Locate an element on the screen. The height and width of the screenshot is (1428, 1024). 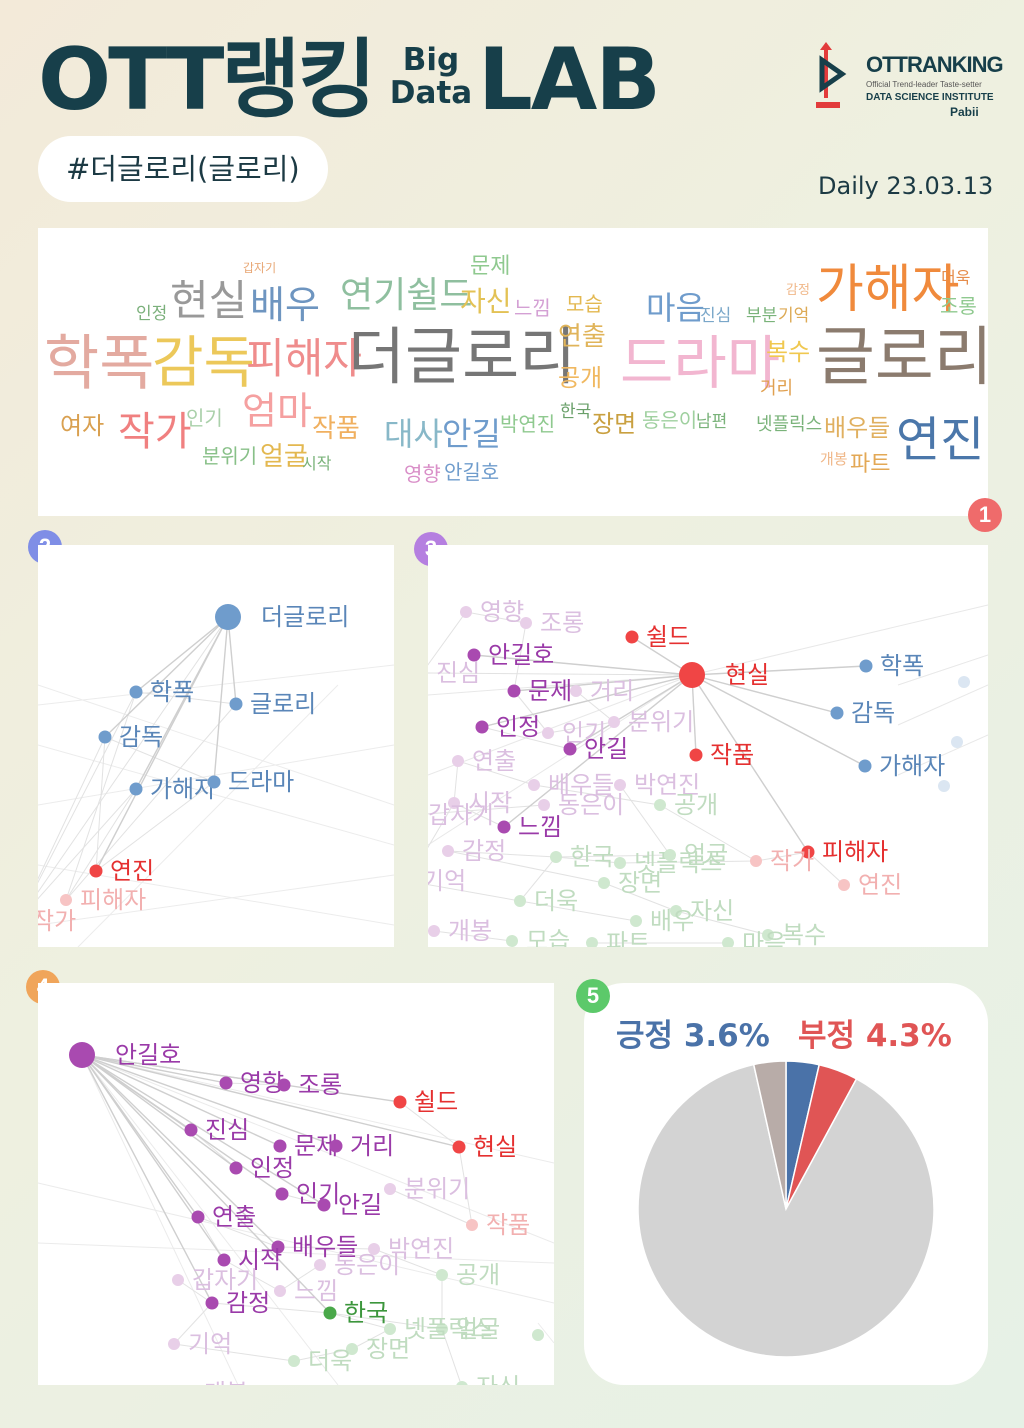
data-label: Data is located at coordinates (431, 93).